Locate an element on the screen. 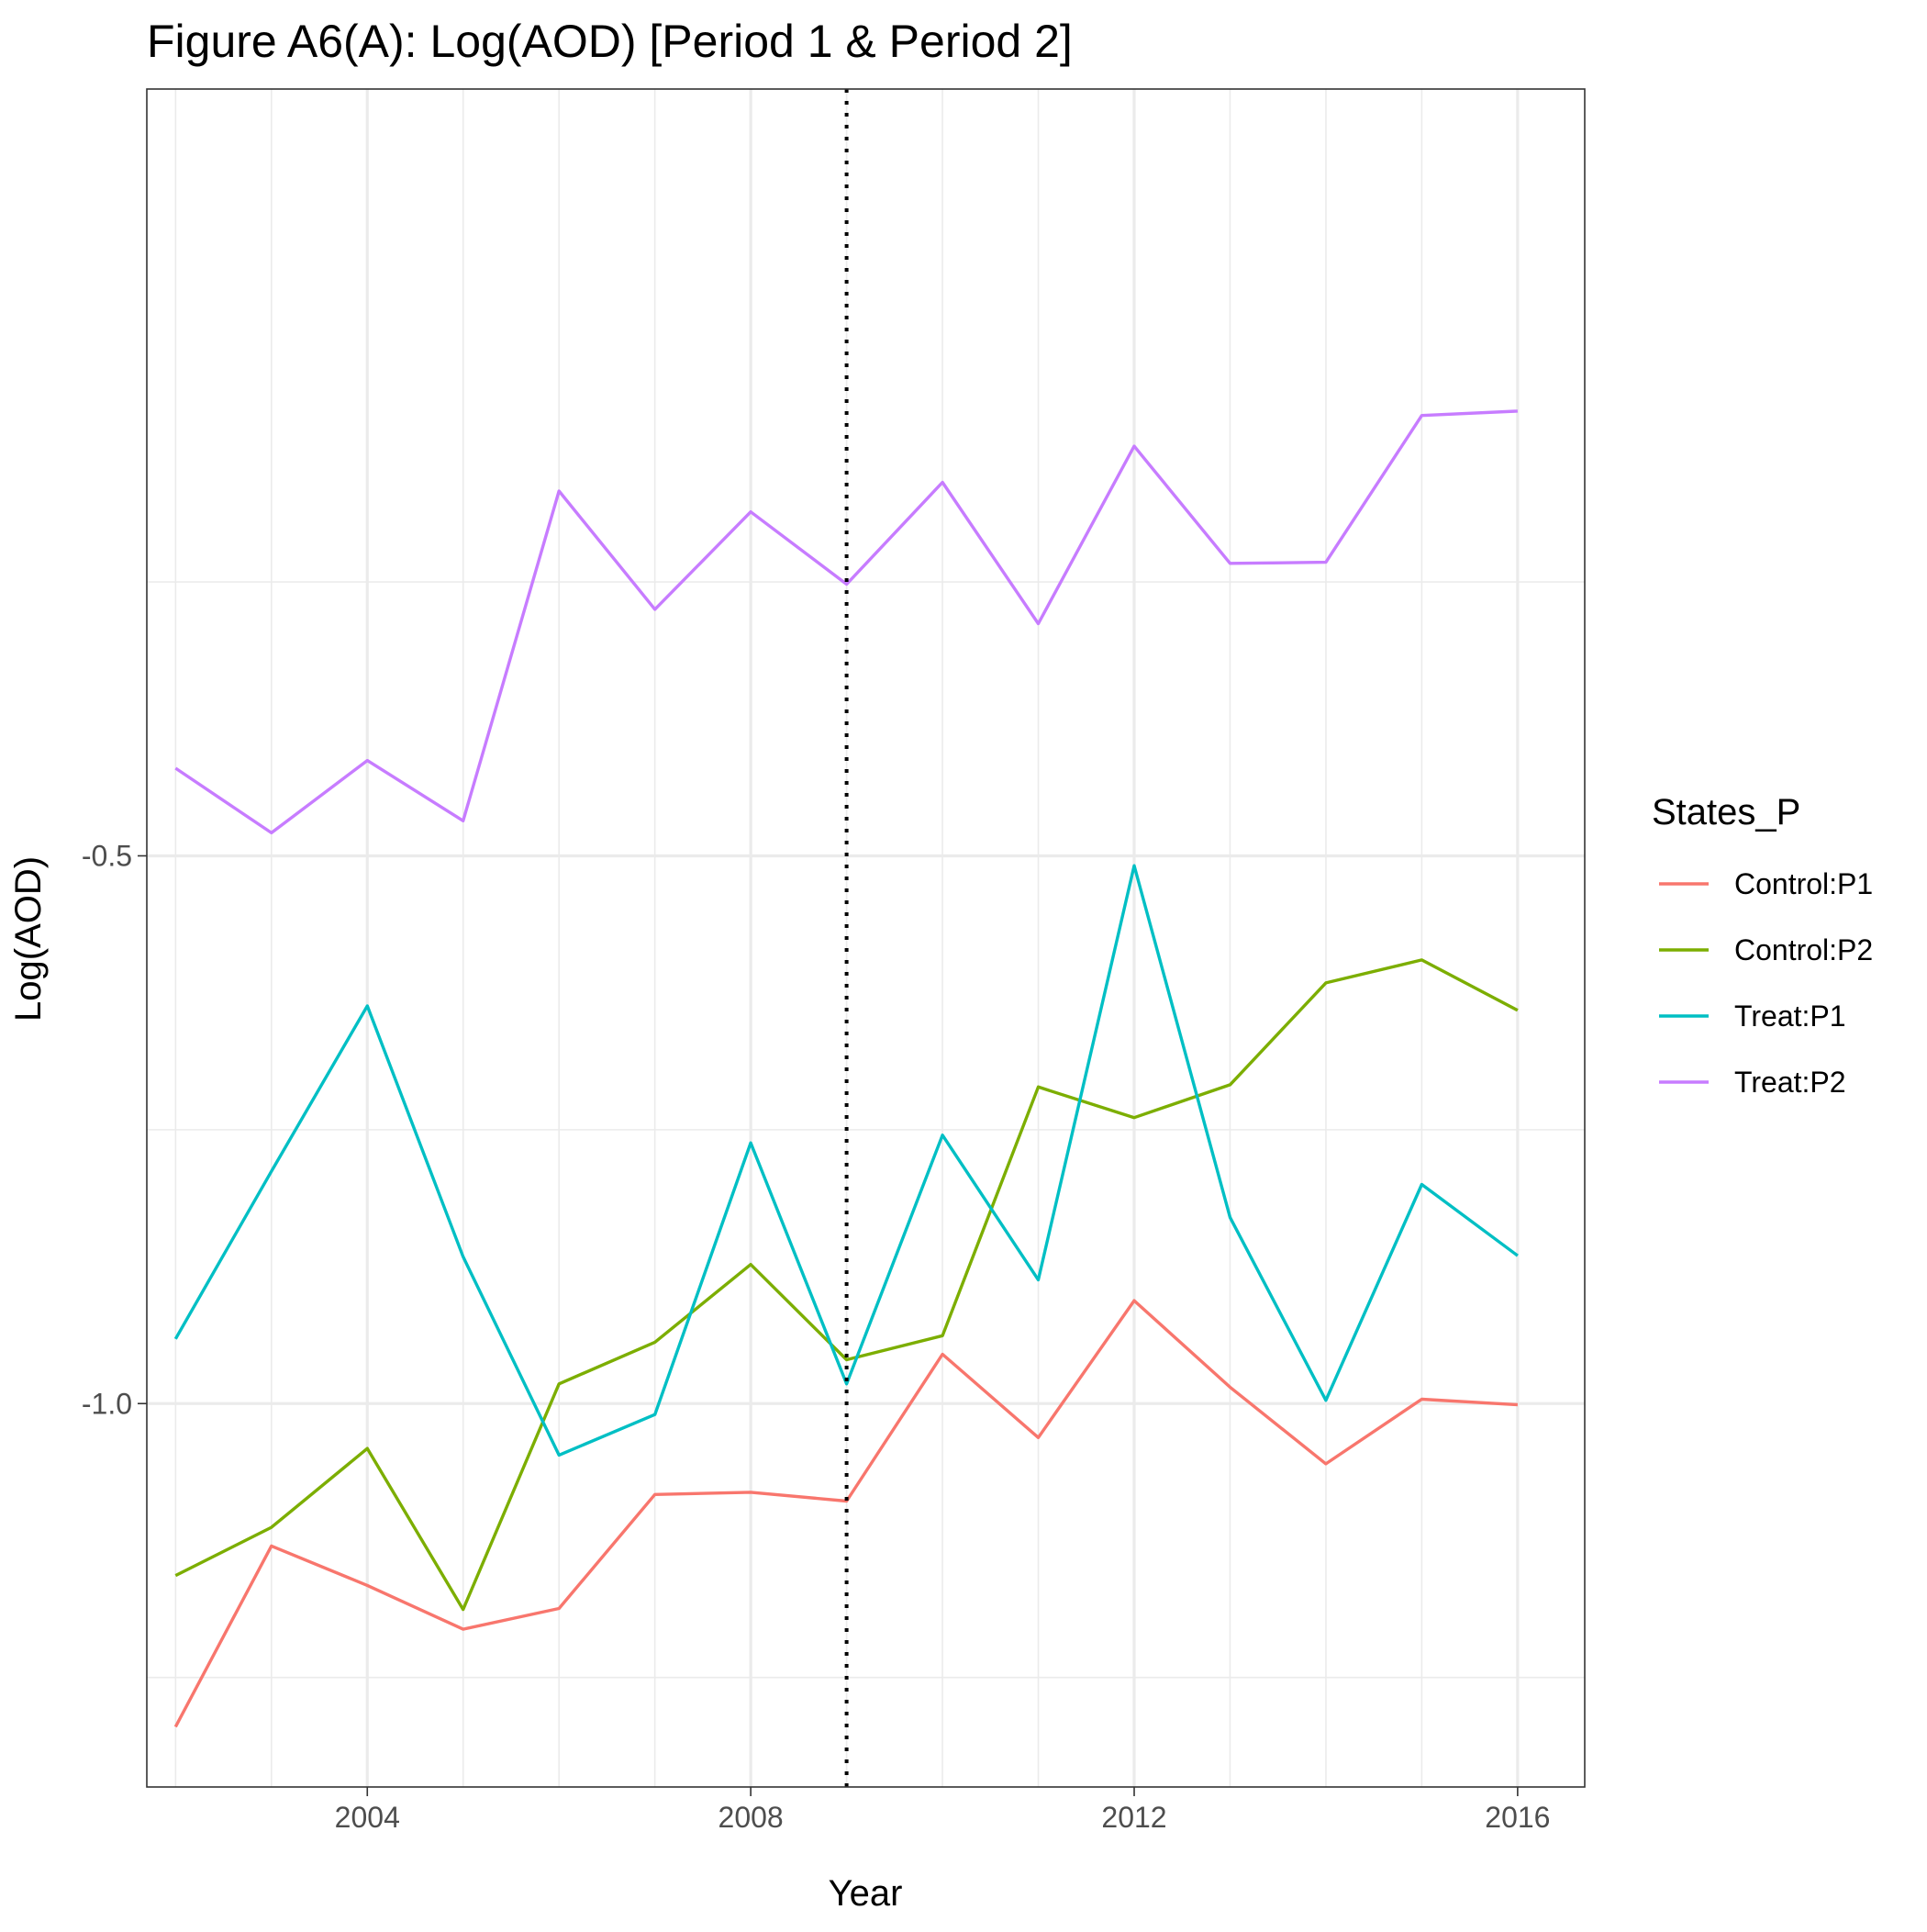 Image resolution: width=1927 pixels, height=1932 pixels. y-tick-label: -0.5 is located at coordinates (107, 855).